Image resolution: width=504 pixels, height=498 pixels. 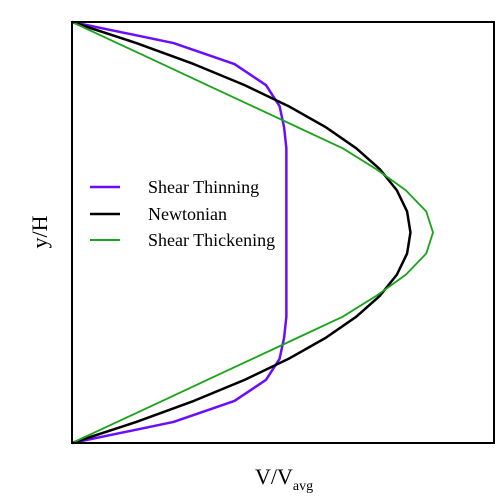 I want to click on x-axis-label: V/Vavg, so click(x=284, y=479).